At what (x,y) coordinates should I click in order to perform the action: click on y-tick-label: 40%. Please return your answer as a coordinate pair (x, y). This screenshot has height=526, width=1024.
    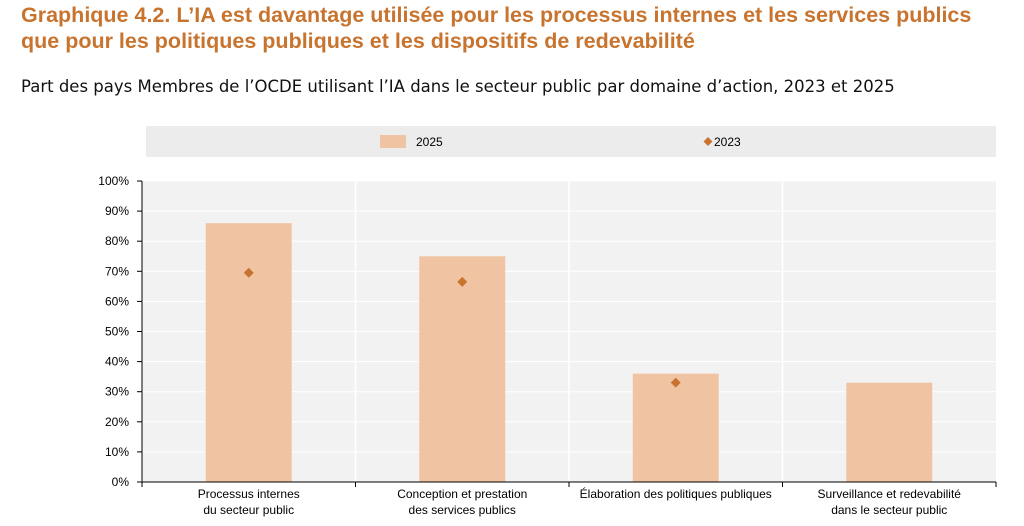
    Looking at the image, I should click on (117, 362).